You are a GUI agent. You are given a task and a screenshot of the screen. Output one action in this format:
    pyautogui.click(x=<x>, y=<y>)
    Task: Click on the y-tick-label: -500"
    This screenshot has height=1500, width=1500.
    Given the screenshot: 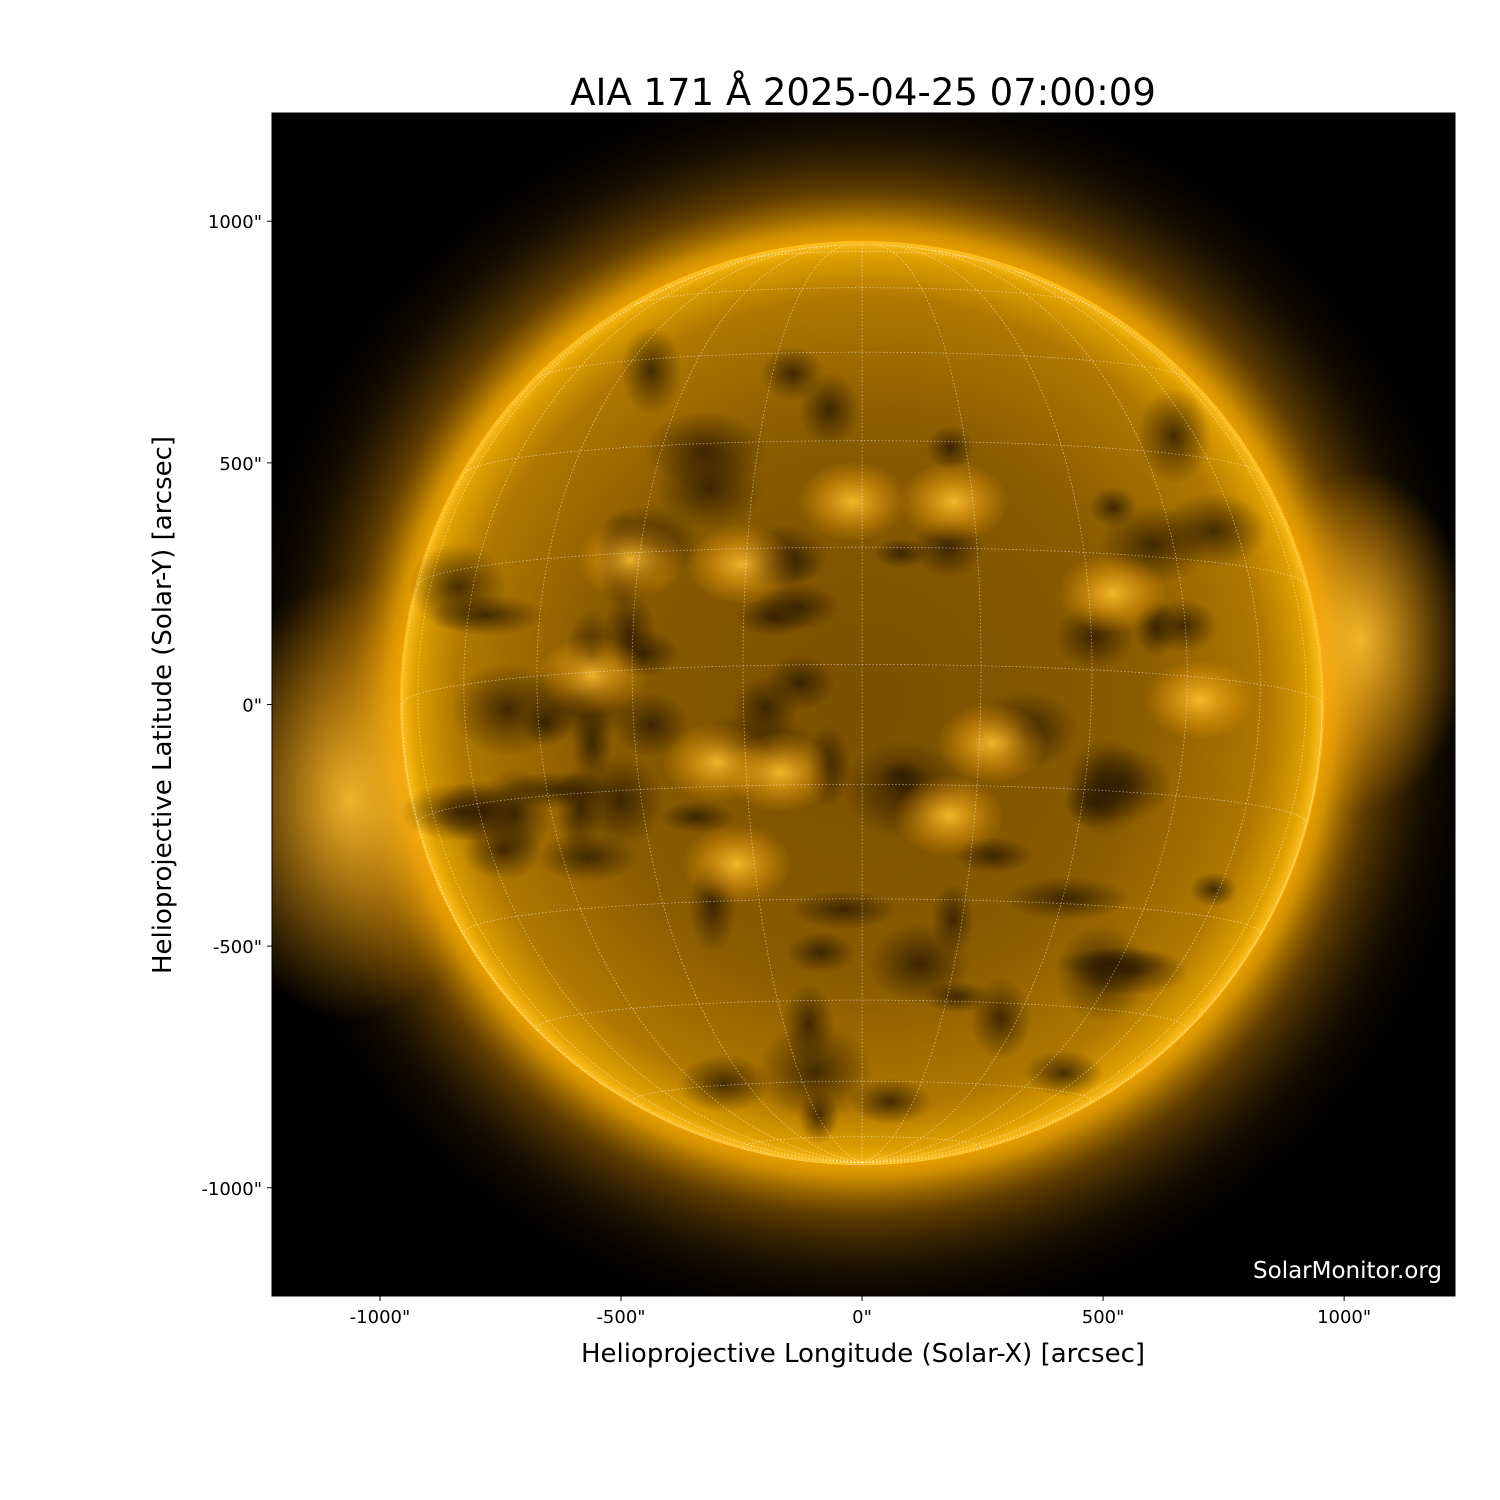 What is the action you would take?
    pyautogui.click(x=237, y=947)
    